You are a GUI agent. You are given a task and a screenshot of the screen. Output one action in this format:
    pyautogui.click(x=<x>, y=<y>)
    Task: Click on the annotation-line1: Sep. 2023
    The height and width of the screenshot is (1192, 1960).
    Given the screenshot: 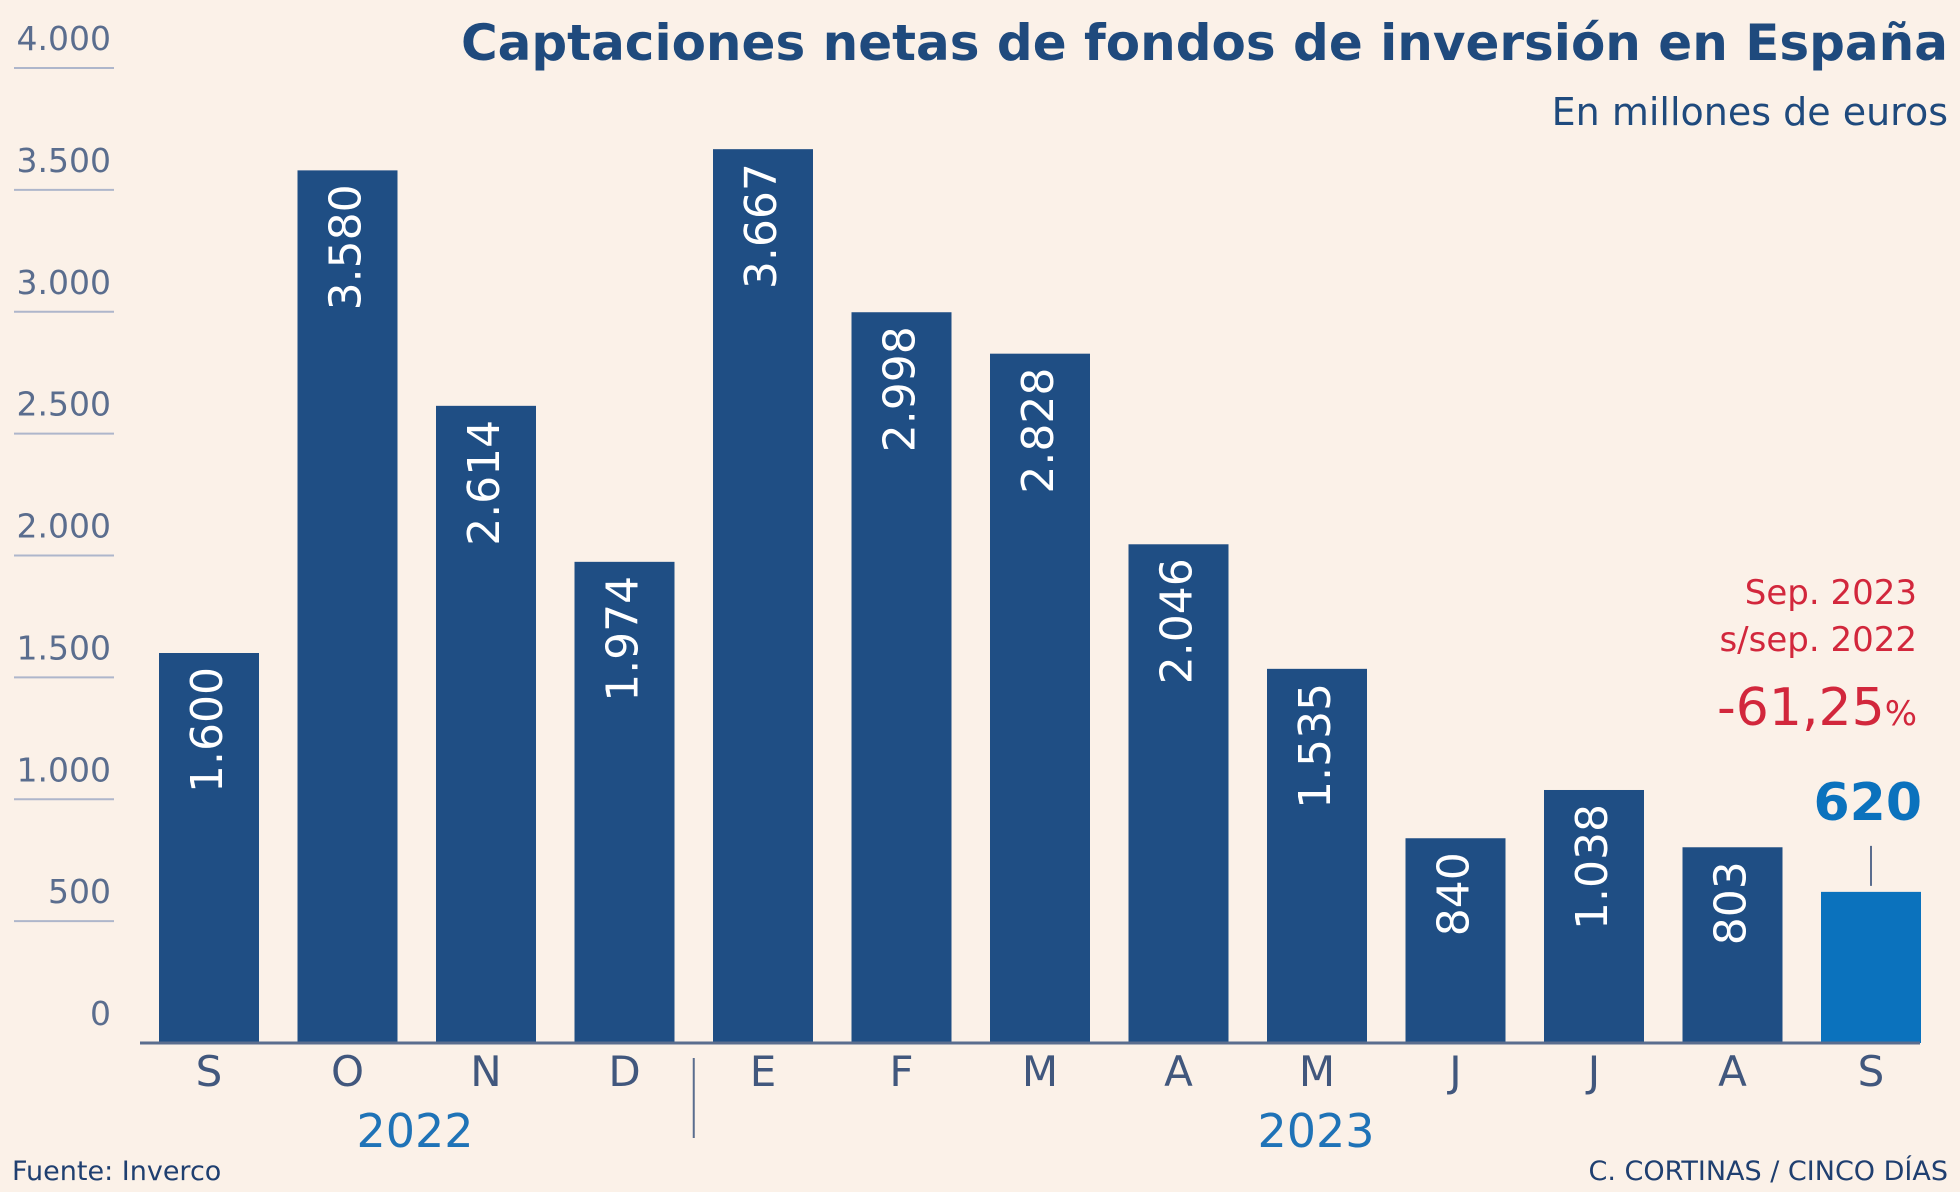 What is the action you would take?
    pyautogui.click(x=1831, y=593)
    